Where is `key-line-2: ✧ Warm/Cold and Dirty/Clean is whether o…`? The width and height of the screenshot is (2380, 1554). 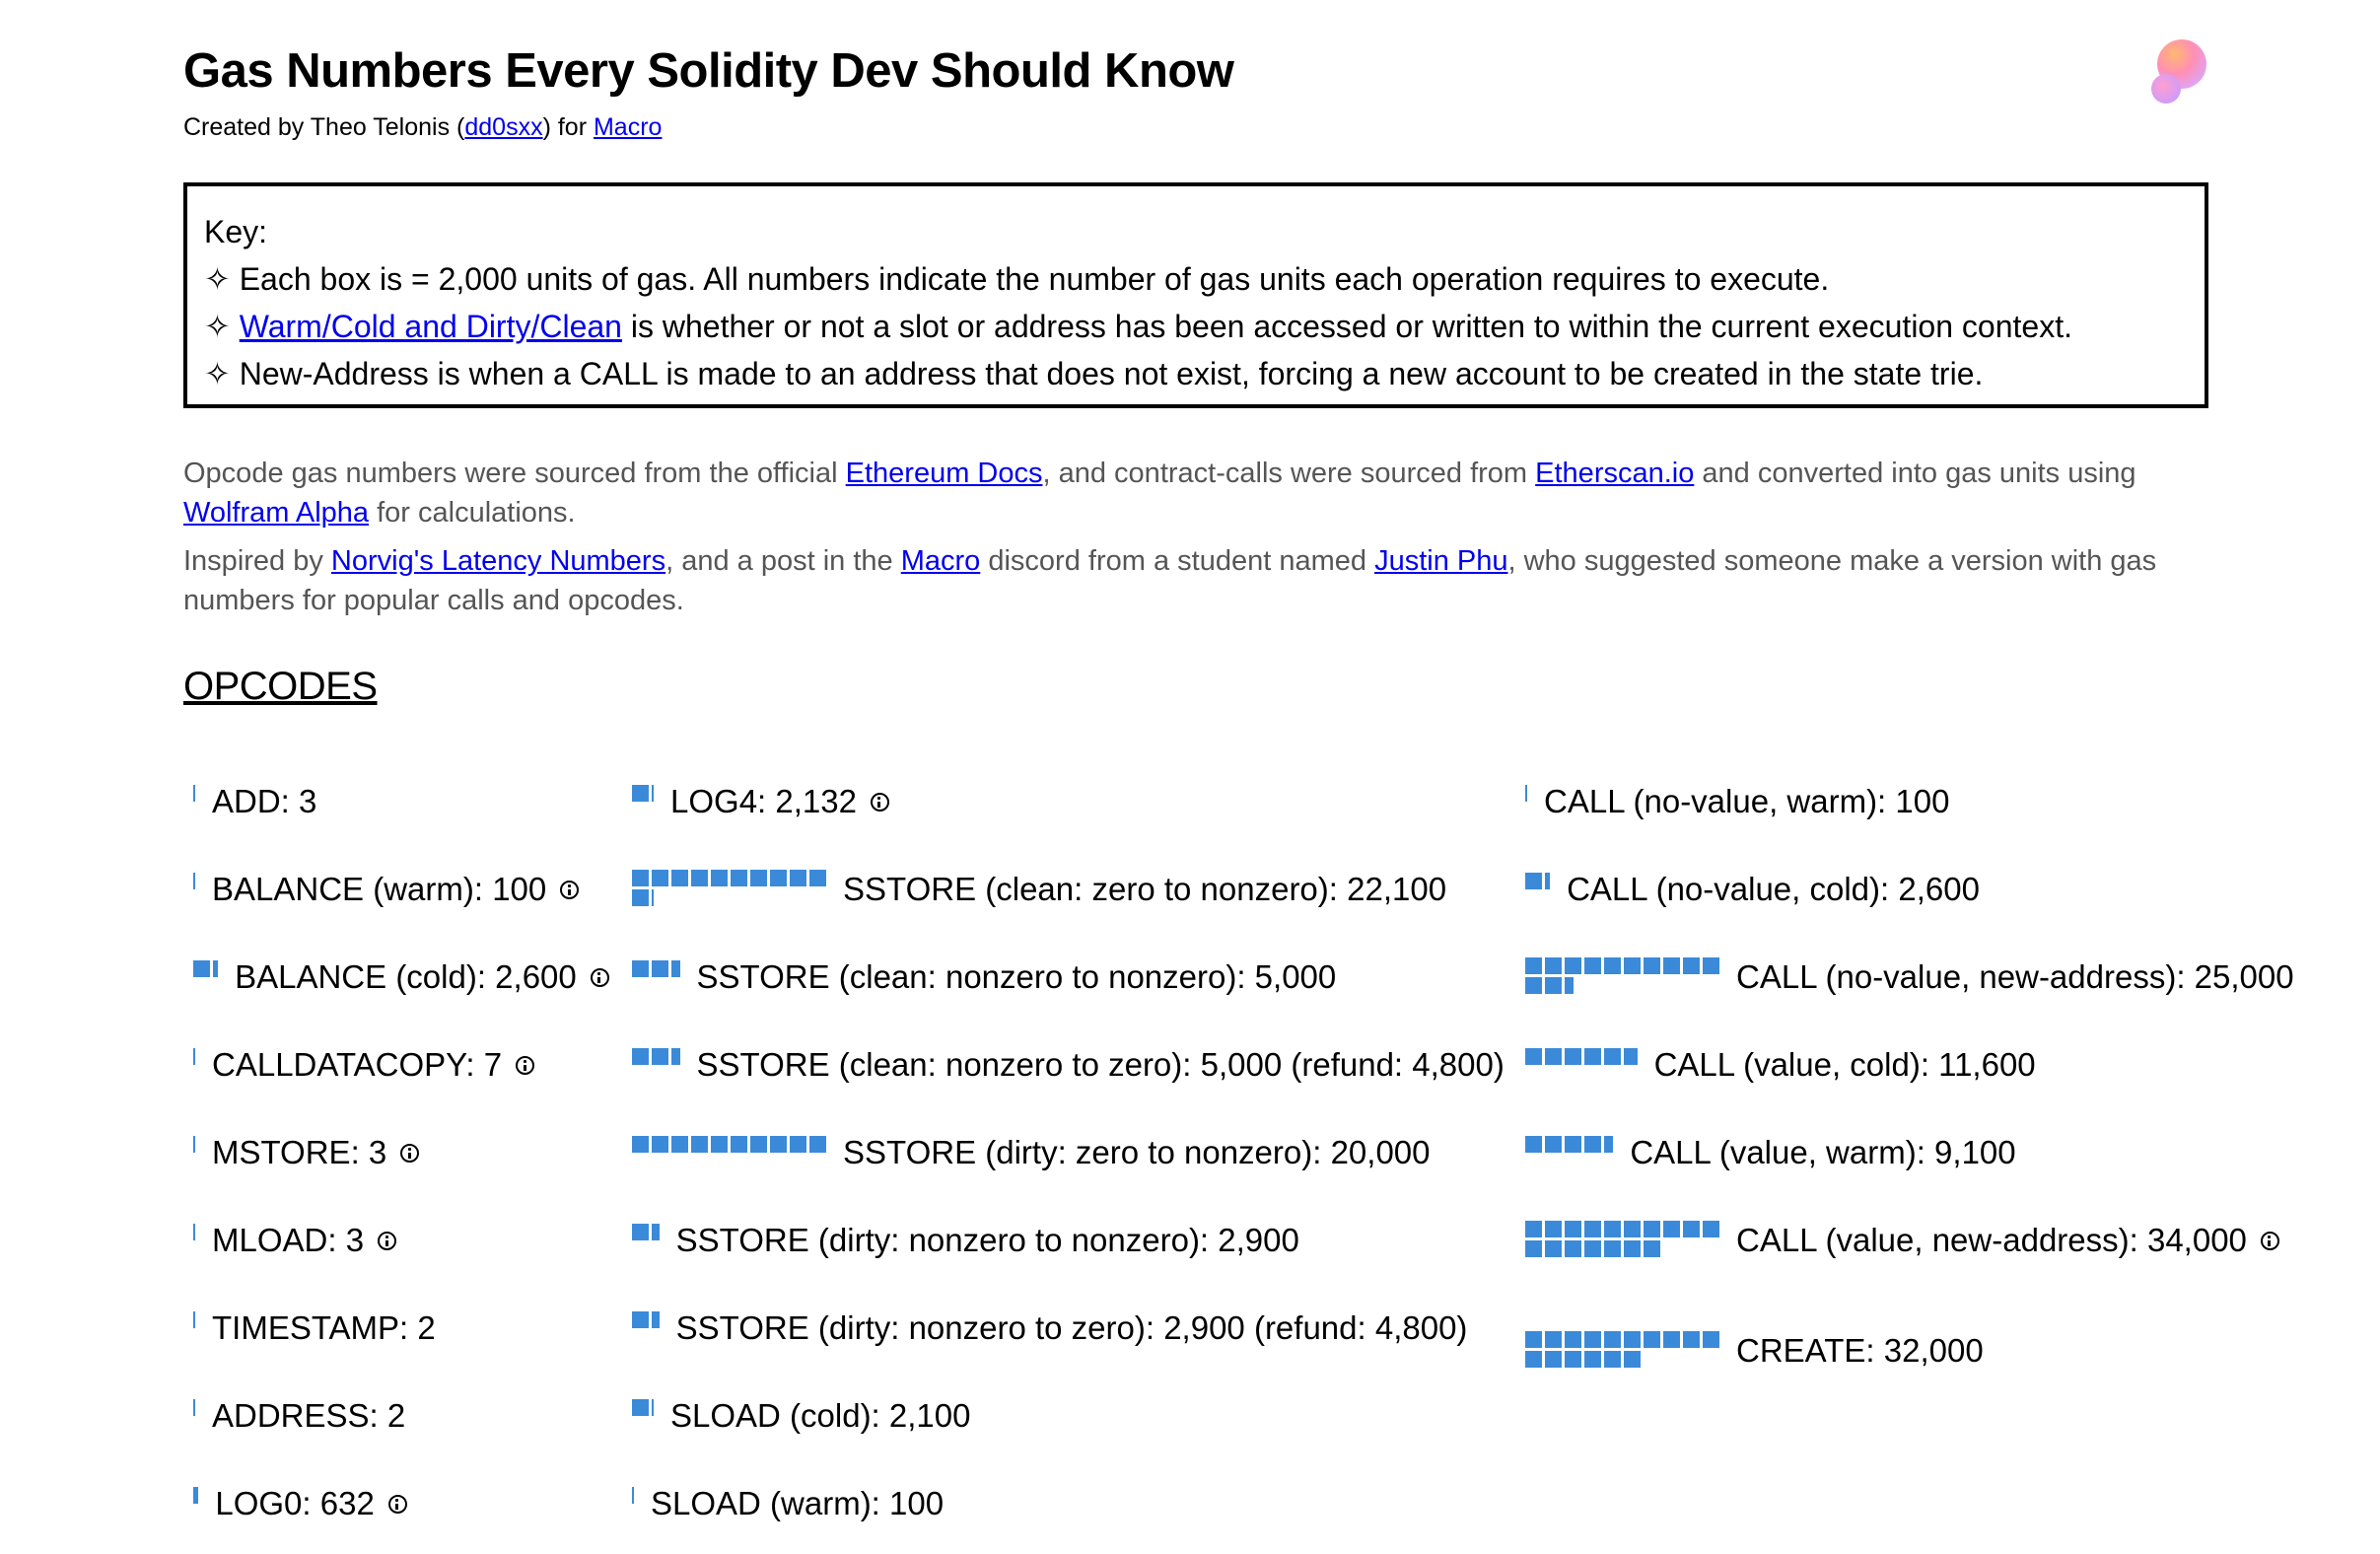 key-line-2: ✧ Warm/Cold and Dirty/Clean is whether o… is located at coordinates (1204, 327).